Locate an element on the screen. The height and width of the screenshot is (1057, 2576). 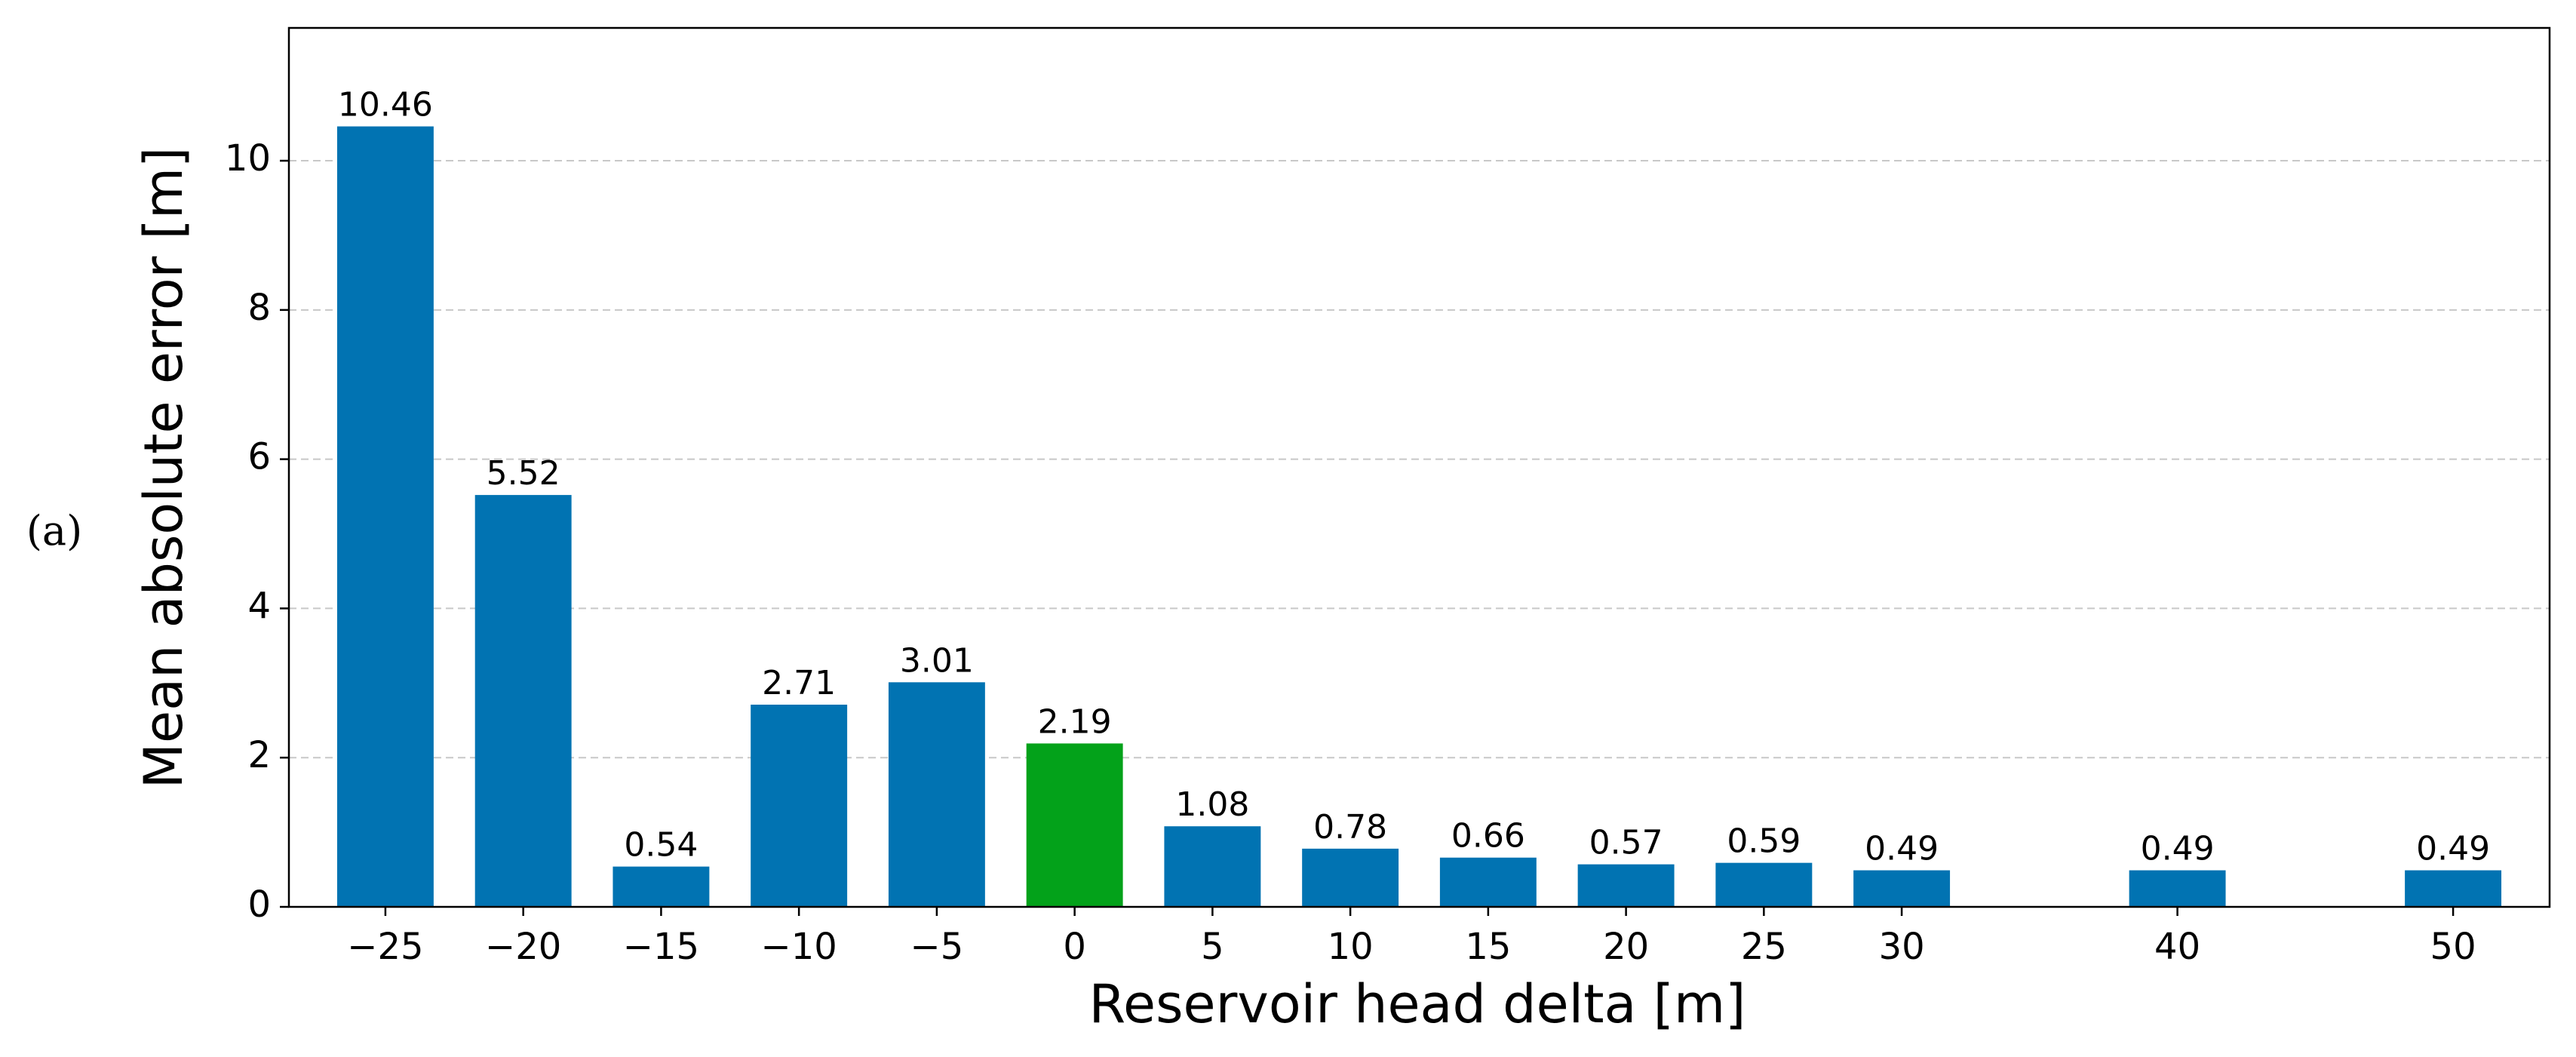
x-tick-label: 15 is located at coordinates (1488, 947).